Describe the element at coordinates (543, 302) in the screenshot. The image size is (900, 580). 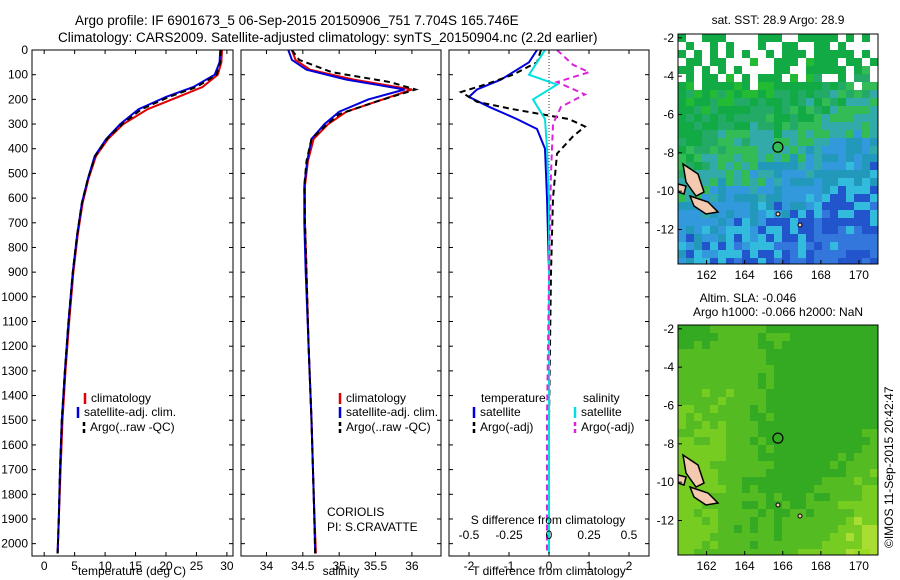
I see `difference-line-salinity-satellite` at that location.